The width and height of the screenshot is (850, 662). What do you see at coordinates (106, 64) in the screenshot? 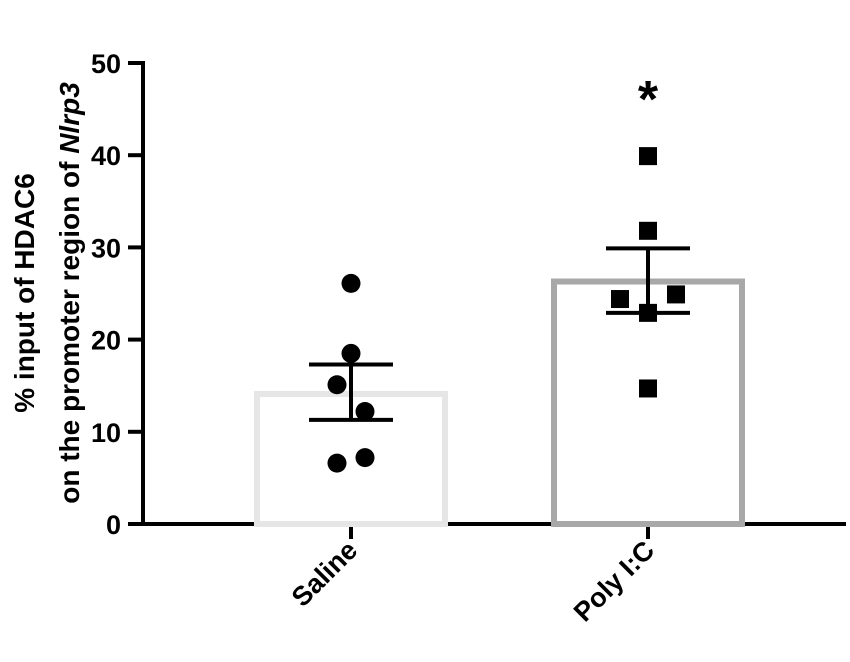
I see `y-tick-label: 50` at bounding box center [106, 64].